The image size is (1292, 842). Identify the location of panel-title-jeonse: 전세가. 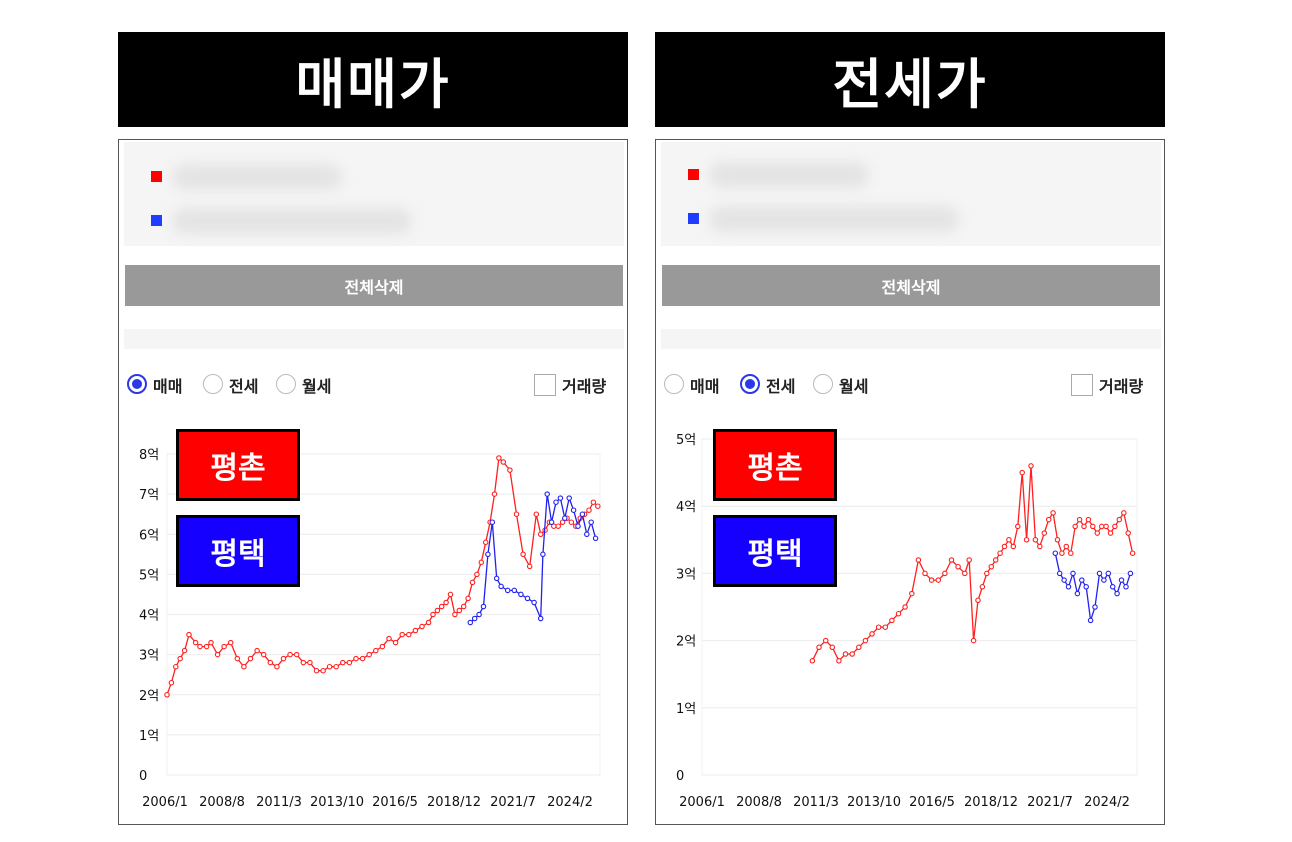
(910, 79).